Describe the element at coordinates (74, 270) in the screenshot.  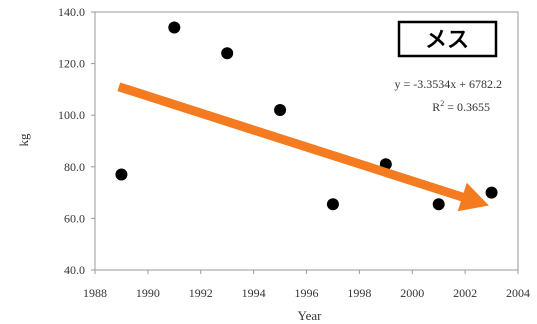
I see `y-tick-label: 40.0` at that location.